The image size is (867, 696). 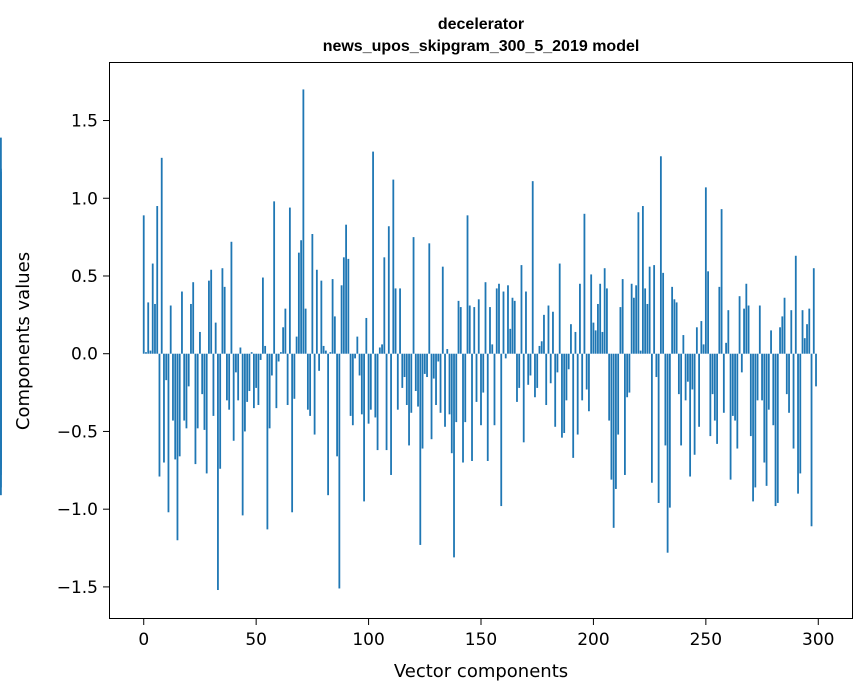 I want to click on y-tick-label: −0.5, so click(x=77, y=432).